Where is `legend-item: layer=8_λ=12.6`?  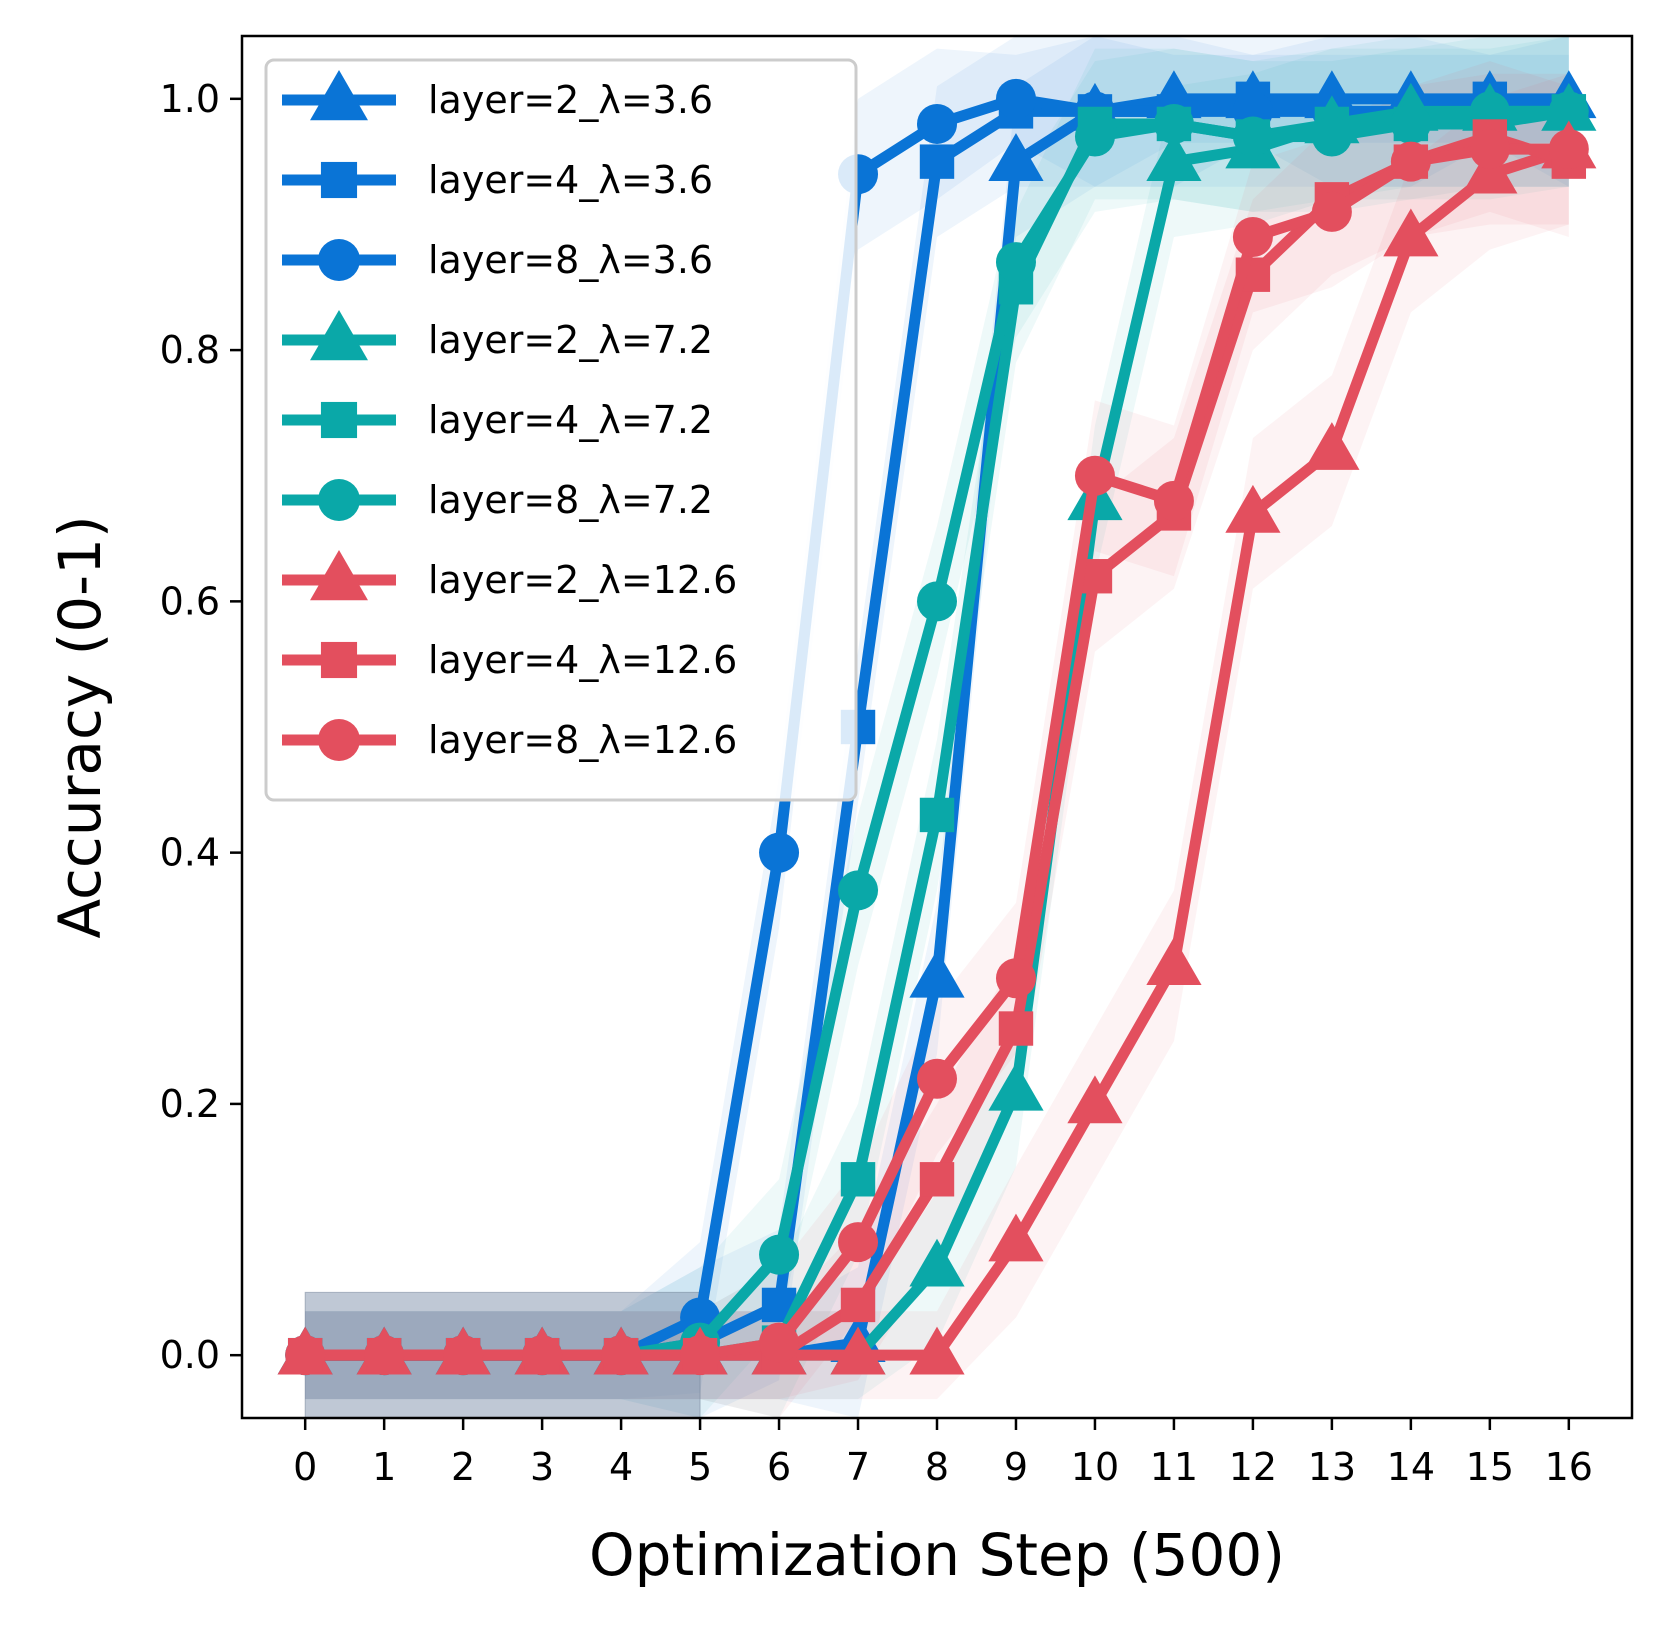 legend-item: layer=8_λ=12.6 is located at coordinates (509, 740).